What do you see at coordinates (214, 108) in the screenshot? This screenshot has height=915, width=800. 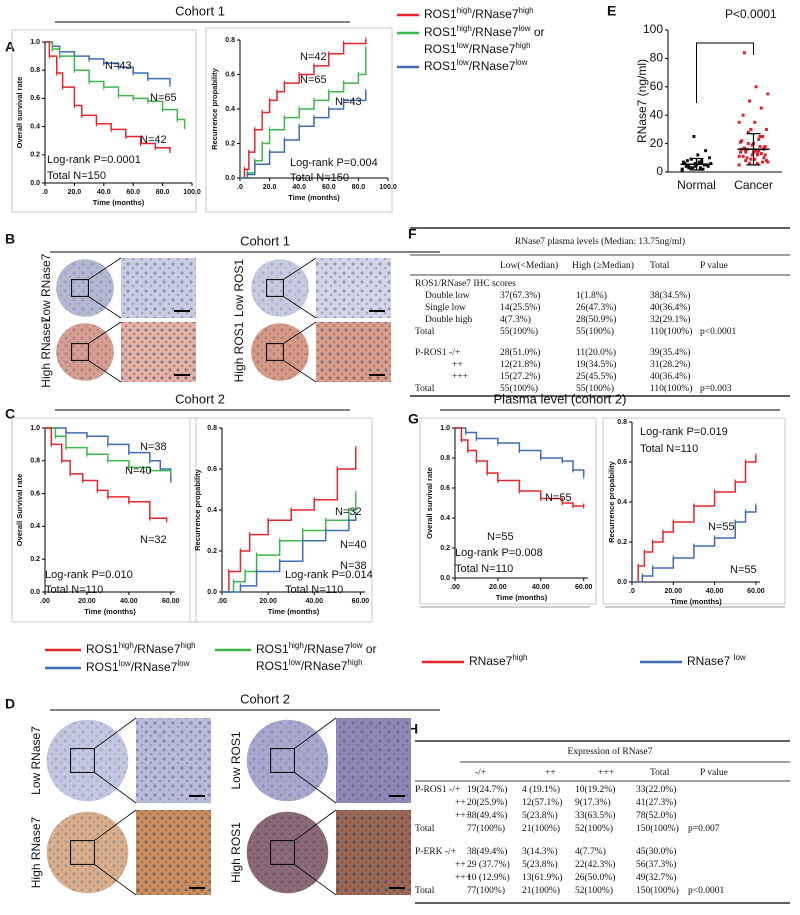 I see `y-axis-label: Recurrence propability` at bounding box center [214, 108].